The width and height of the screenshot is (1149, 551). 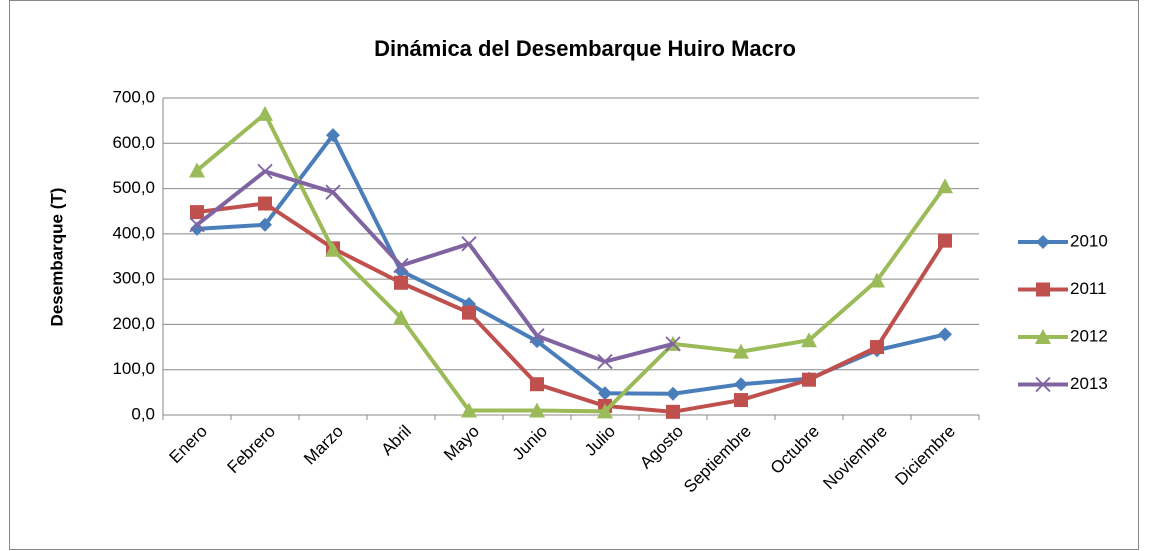 What do you see at coordinates (133, 232) in the screenshot?
I see `y-tick-label: 400,0` at bounding box center [133, 232].